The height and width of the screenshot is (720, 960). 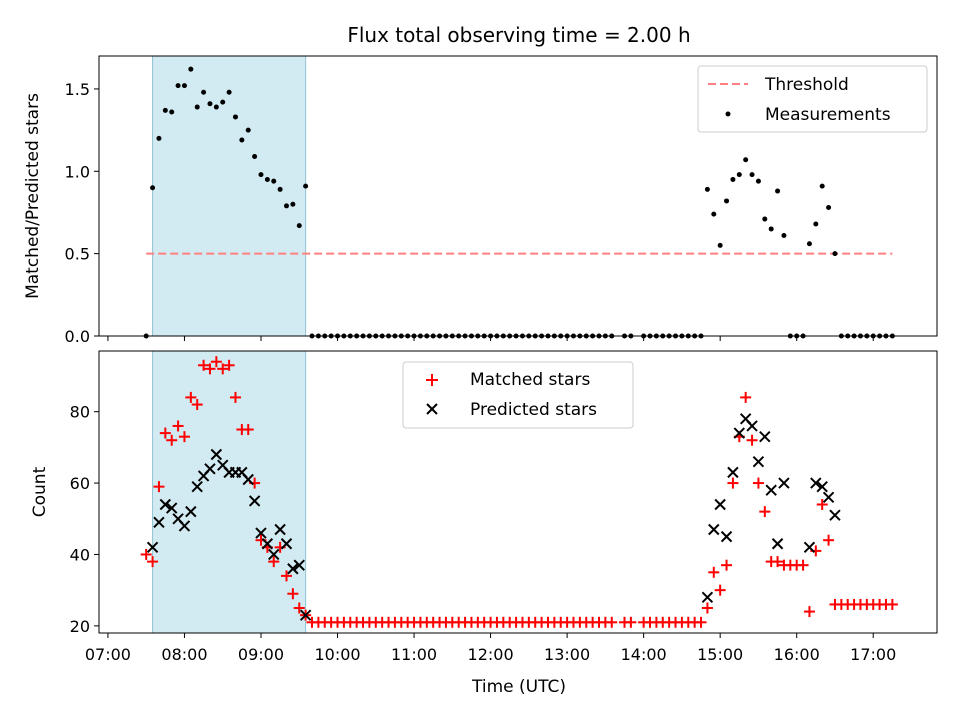 I want to click on x-tick-label: 13:00, so click(x=567, y=654).